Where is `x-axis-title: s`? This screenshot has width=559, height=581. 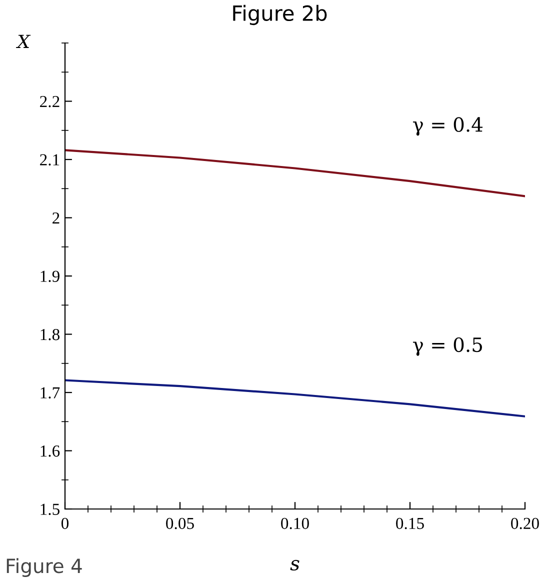 x-axis-title: s is located at coordinates (295, 565).